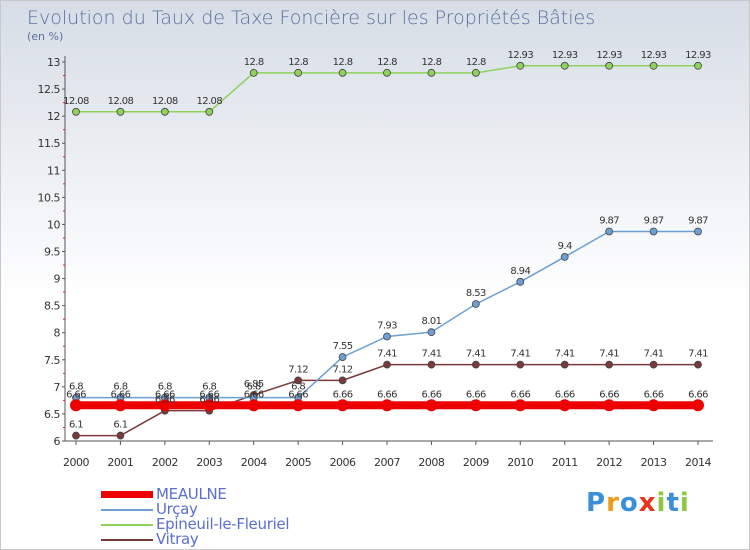 This screenshot has width=750, height=550. Describe the element at coordinates (49, 197) in the screenshot. I see `y-tick-label: 10.5` at that location.